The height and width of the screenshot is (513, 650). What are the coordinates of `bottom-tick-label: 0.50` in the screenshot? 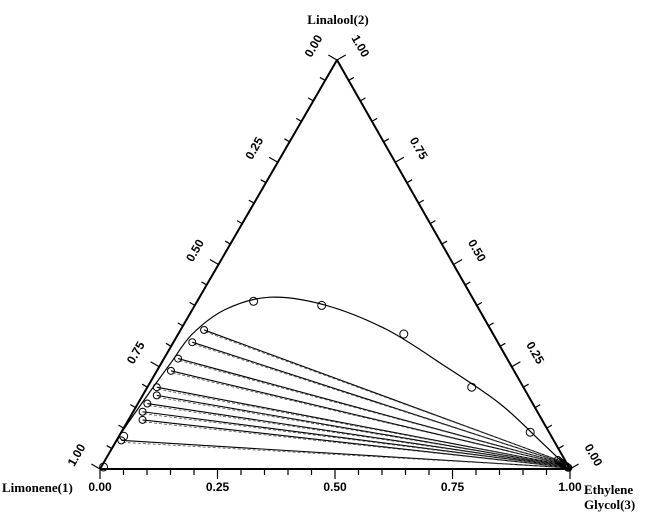 It's located at (335, 487).